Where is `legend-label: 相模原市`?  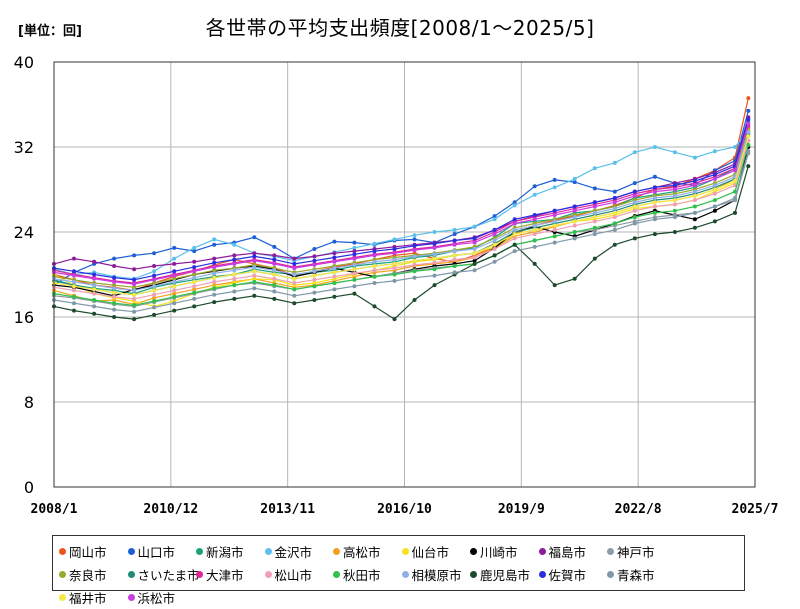 legend-label: 相模原市 is located at coordinates (436, 575).